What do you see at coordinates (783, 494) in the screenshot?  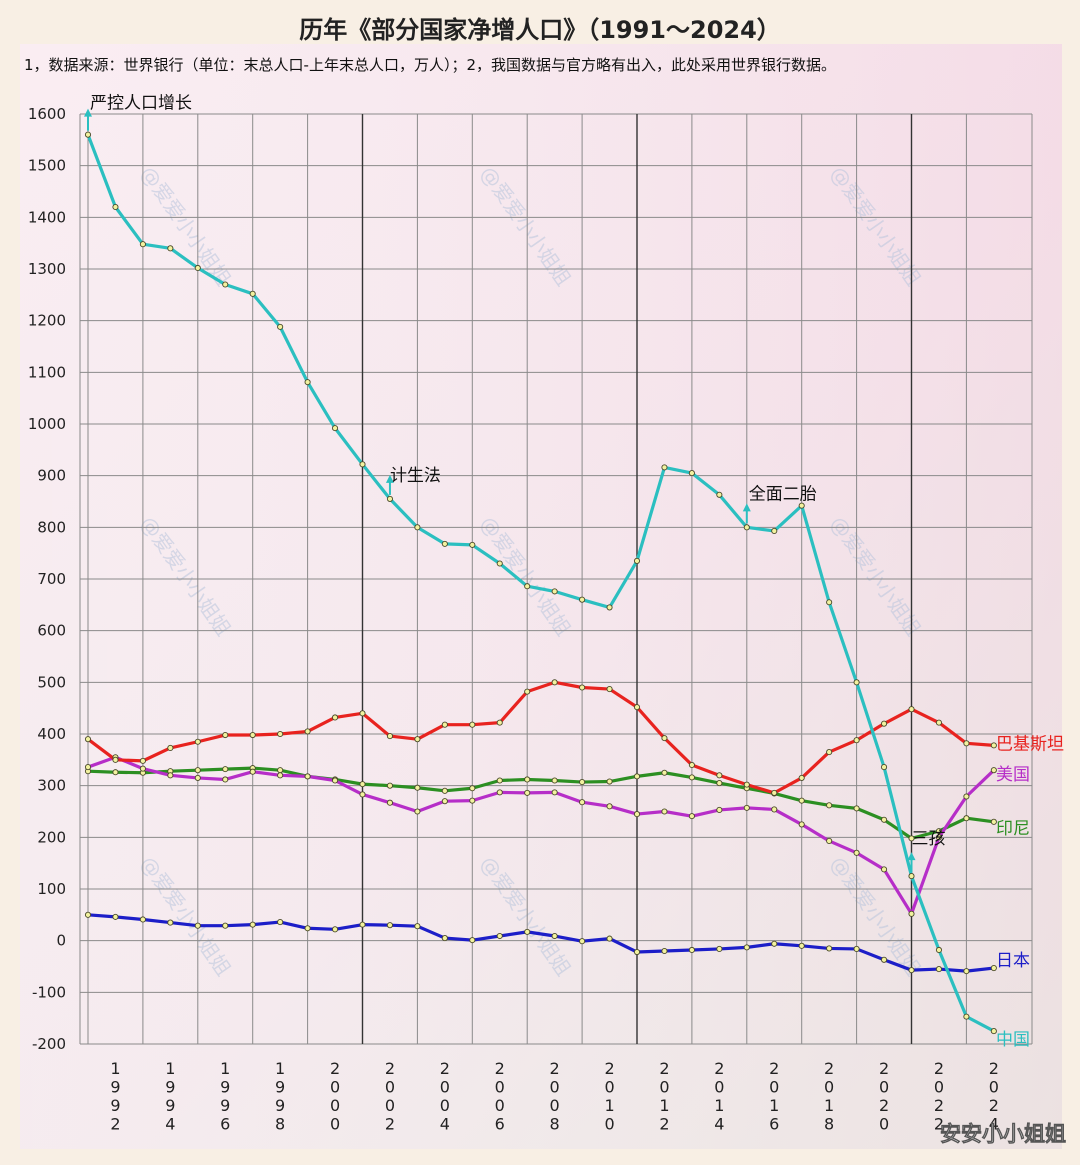 I see `annotation-label: 全面二胎` at bounding box center [783, 494].